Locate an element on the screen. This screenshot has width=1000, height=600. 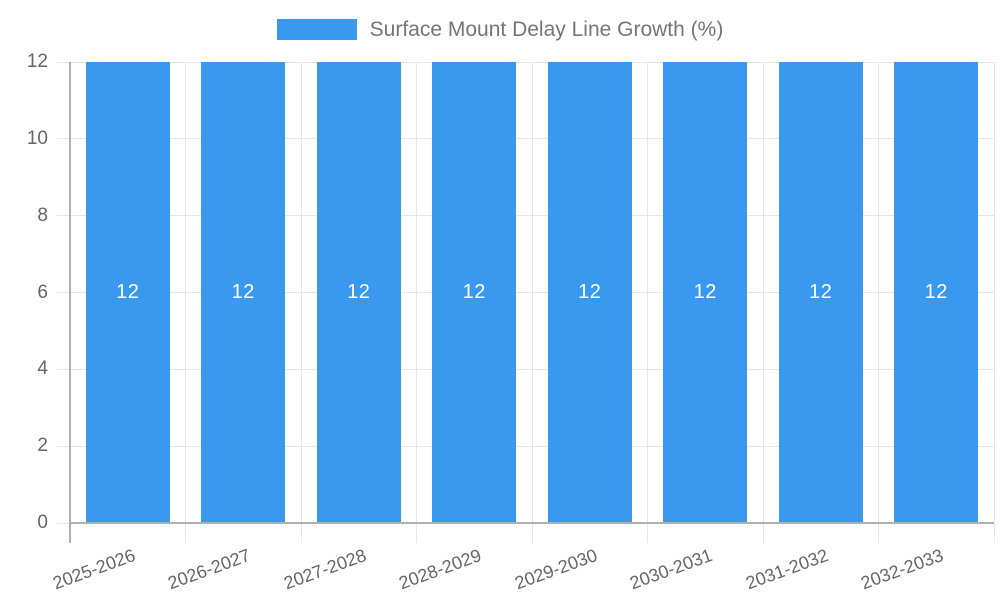
legend-swatch is located at coordinates (316, 30).